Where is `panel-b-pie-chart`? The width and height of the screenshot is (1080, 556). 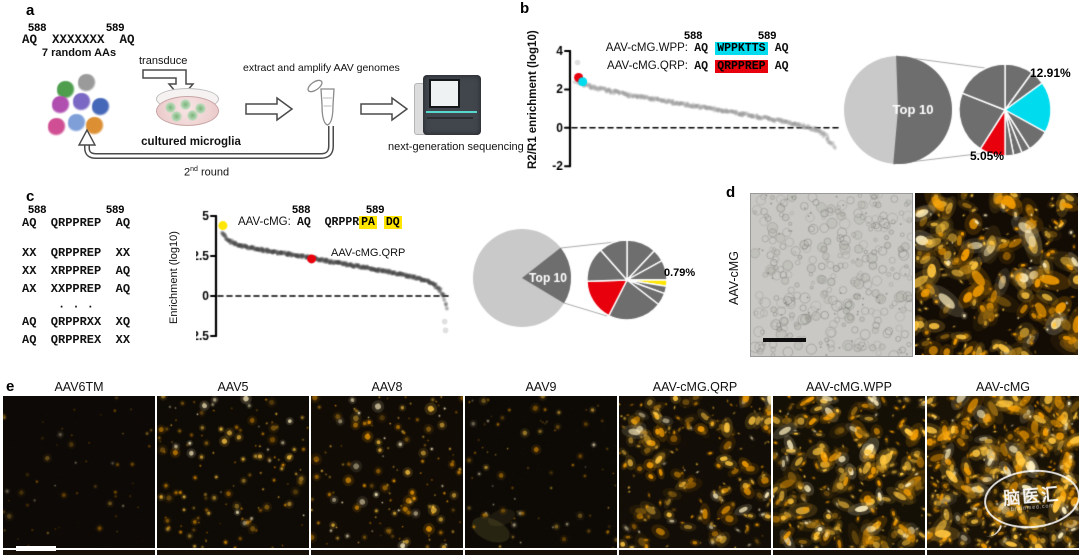
panel-b-pie-chart is located at coordinates (959, 112).